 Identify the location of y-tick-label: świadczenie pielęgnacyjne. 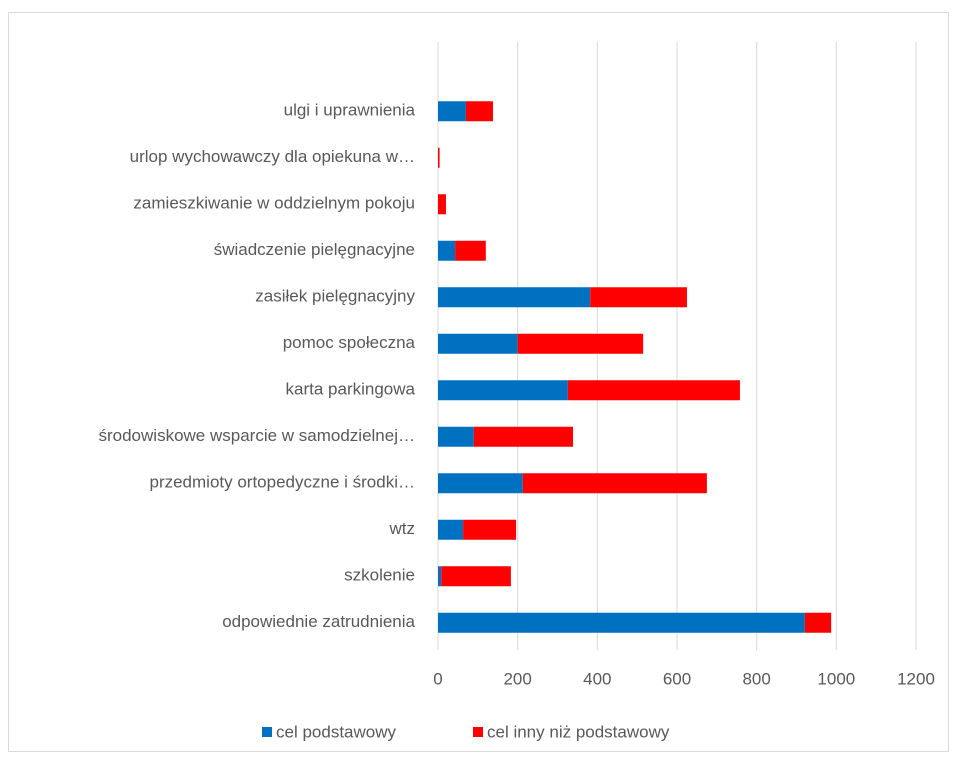
(314, 249).